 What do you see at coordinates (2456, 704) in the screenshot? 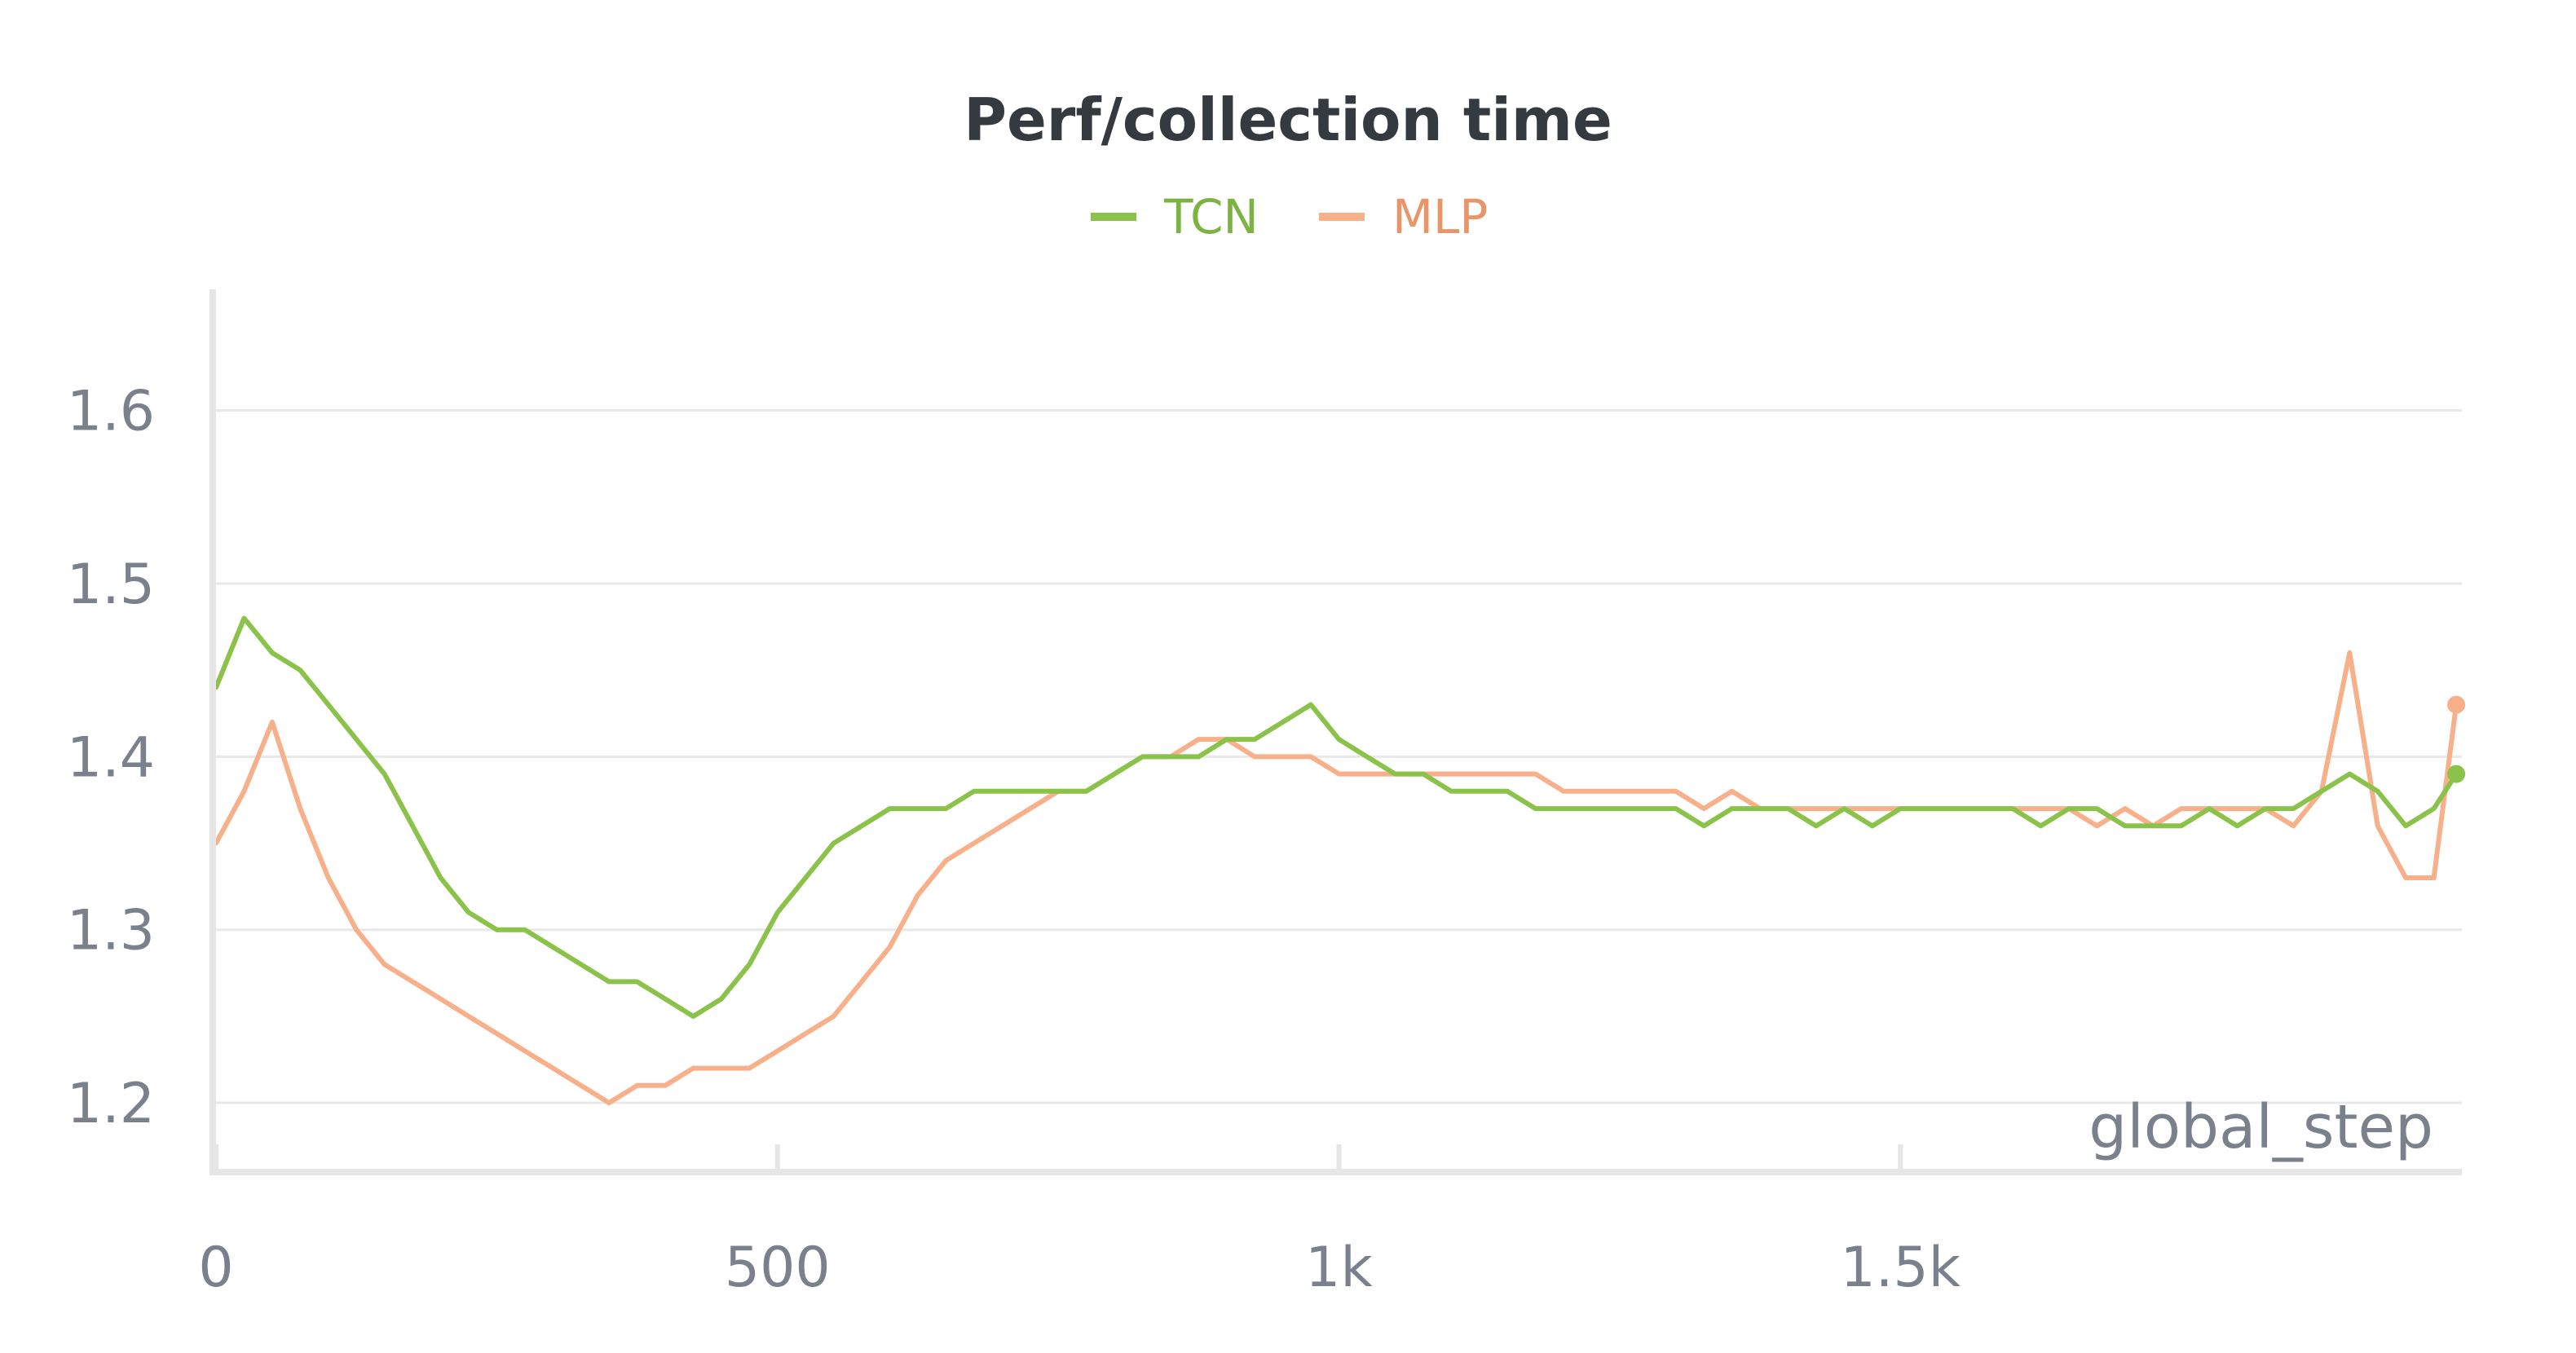
I see `data-point-mlp` at bounding box center [2456, 704].